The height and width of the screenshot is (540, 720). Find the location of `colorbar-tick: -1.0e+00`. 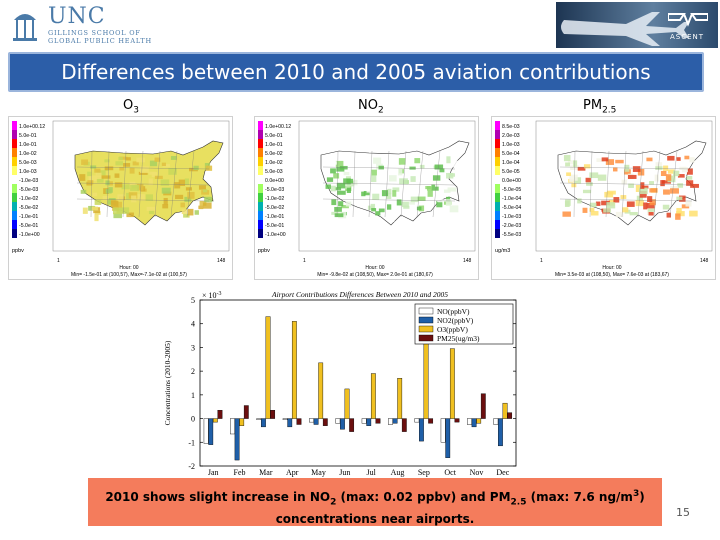

colorbar-tick: -1.0e+00 is located at coordinates (275, 235).